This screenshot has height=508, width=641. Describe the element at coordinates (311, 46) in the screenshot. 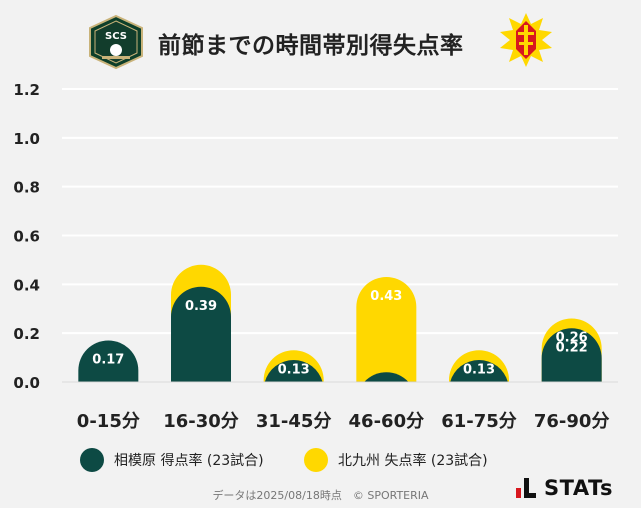

I see `page-title: 前節までの時間帯別得失点率` at that location.